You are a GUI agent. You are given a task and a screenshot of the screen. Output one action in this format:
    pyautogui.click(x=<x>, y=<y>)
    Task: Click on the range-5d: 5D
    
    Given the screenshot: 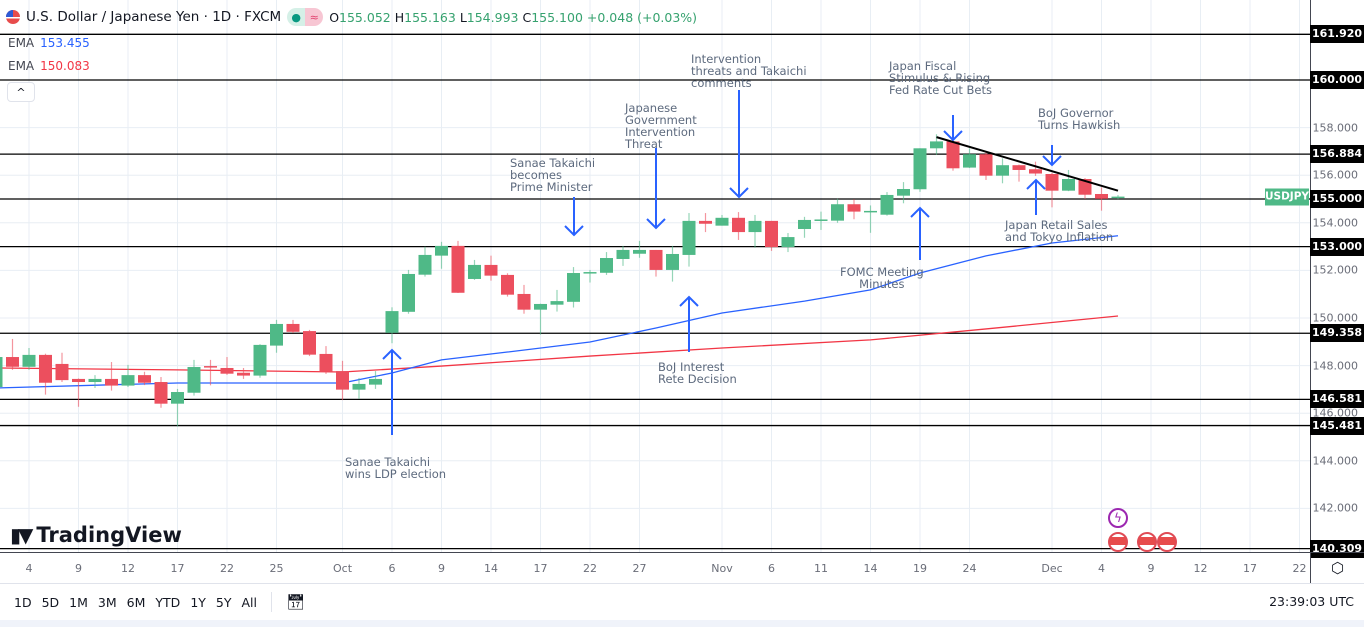 What is the action you would take?
    pyautogui.click(x=50, y=602)
    